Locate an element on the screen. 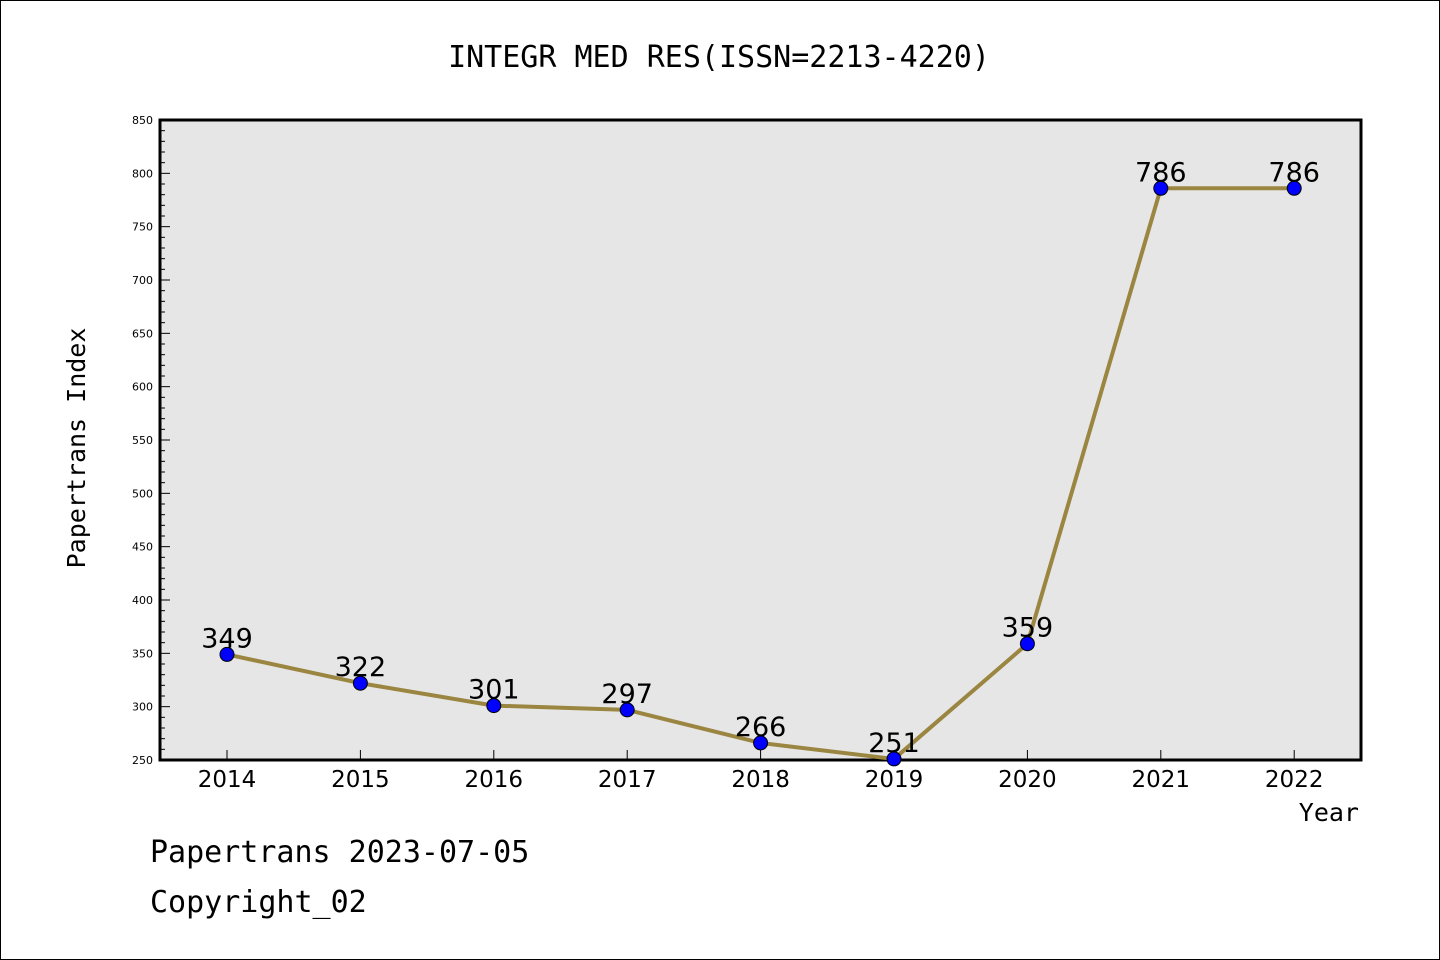 The image size is (1440, 960). x-tick-label: 2017 is located at coordinates (627, 780).